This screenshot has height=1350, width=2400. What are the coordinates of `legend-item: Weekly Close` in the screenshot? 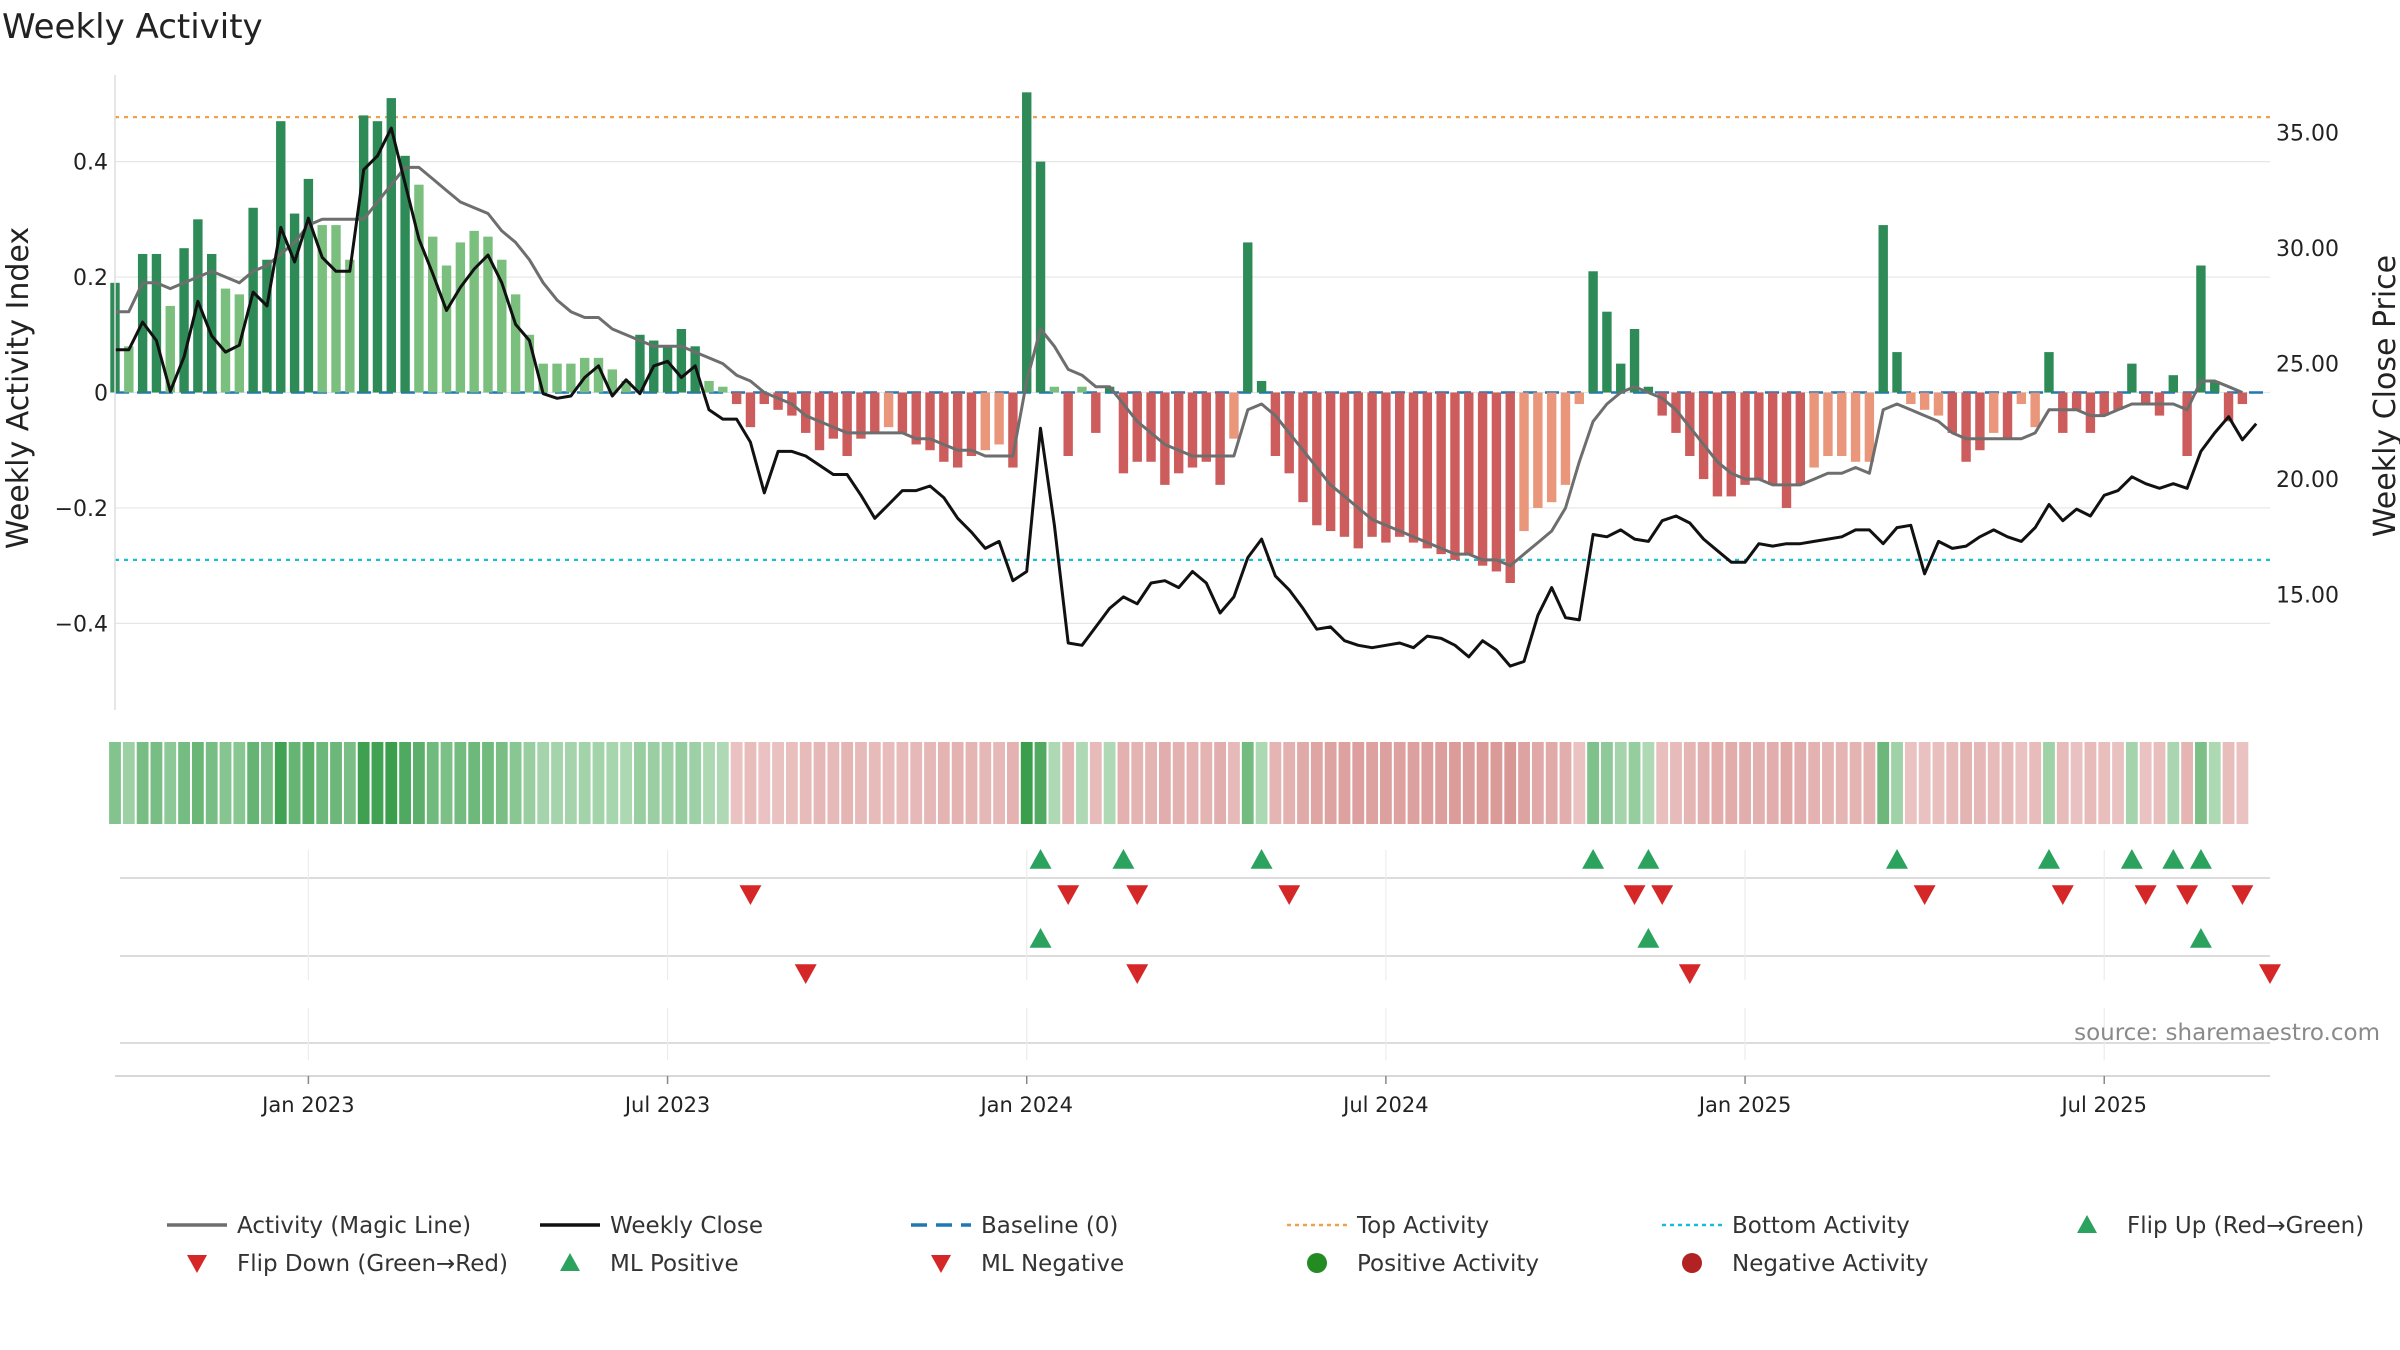 It's located at (651, 1226).